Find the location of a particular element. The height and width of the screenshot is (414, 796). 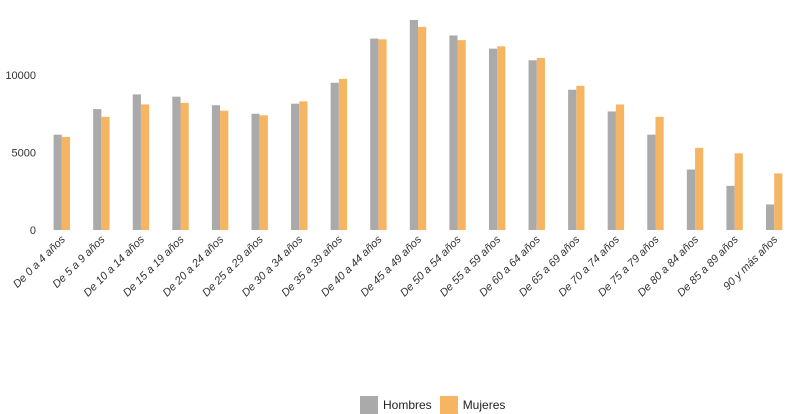

legend-label-mujeres: Mujeres is located at coordinates (484, 405).